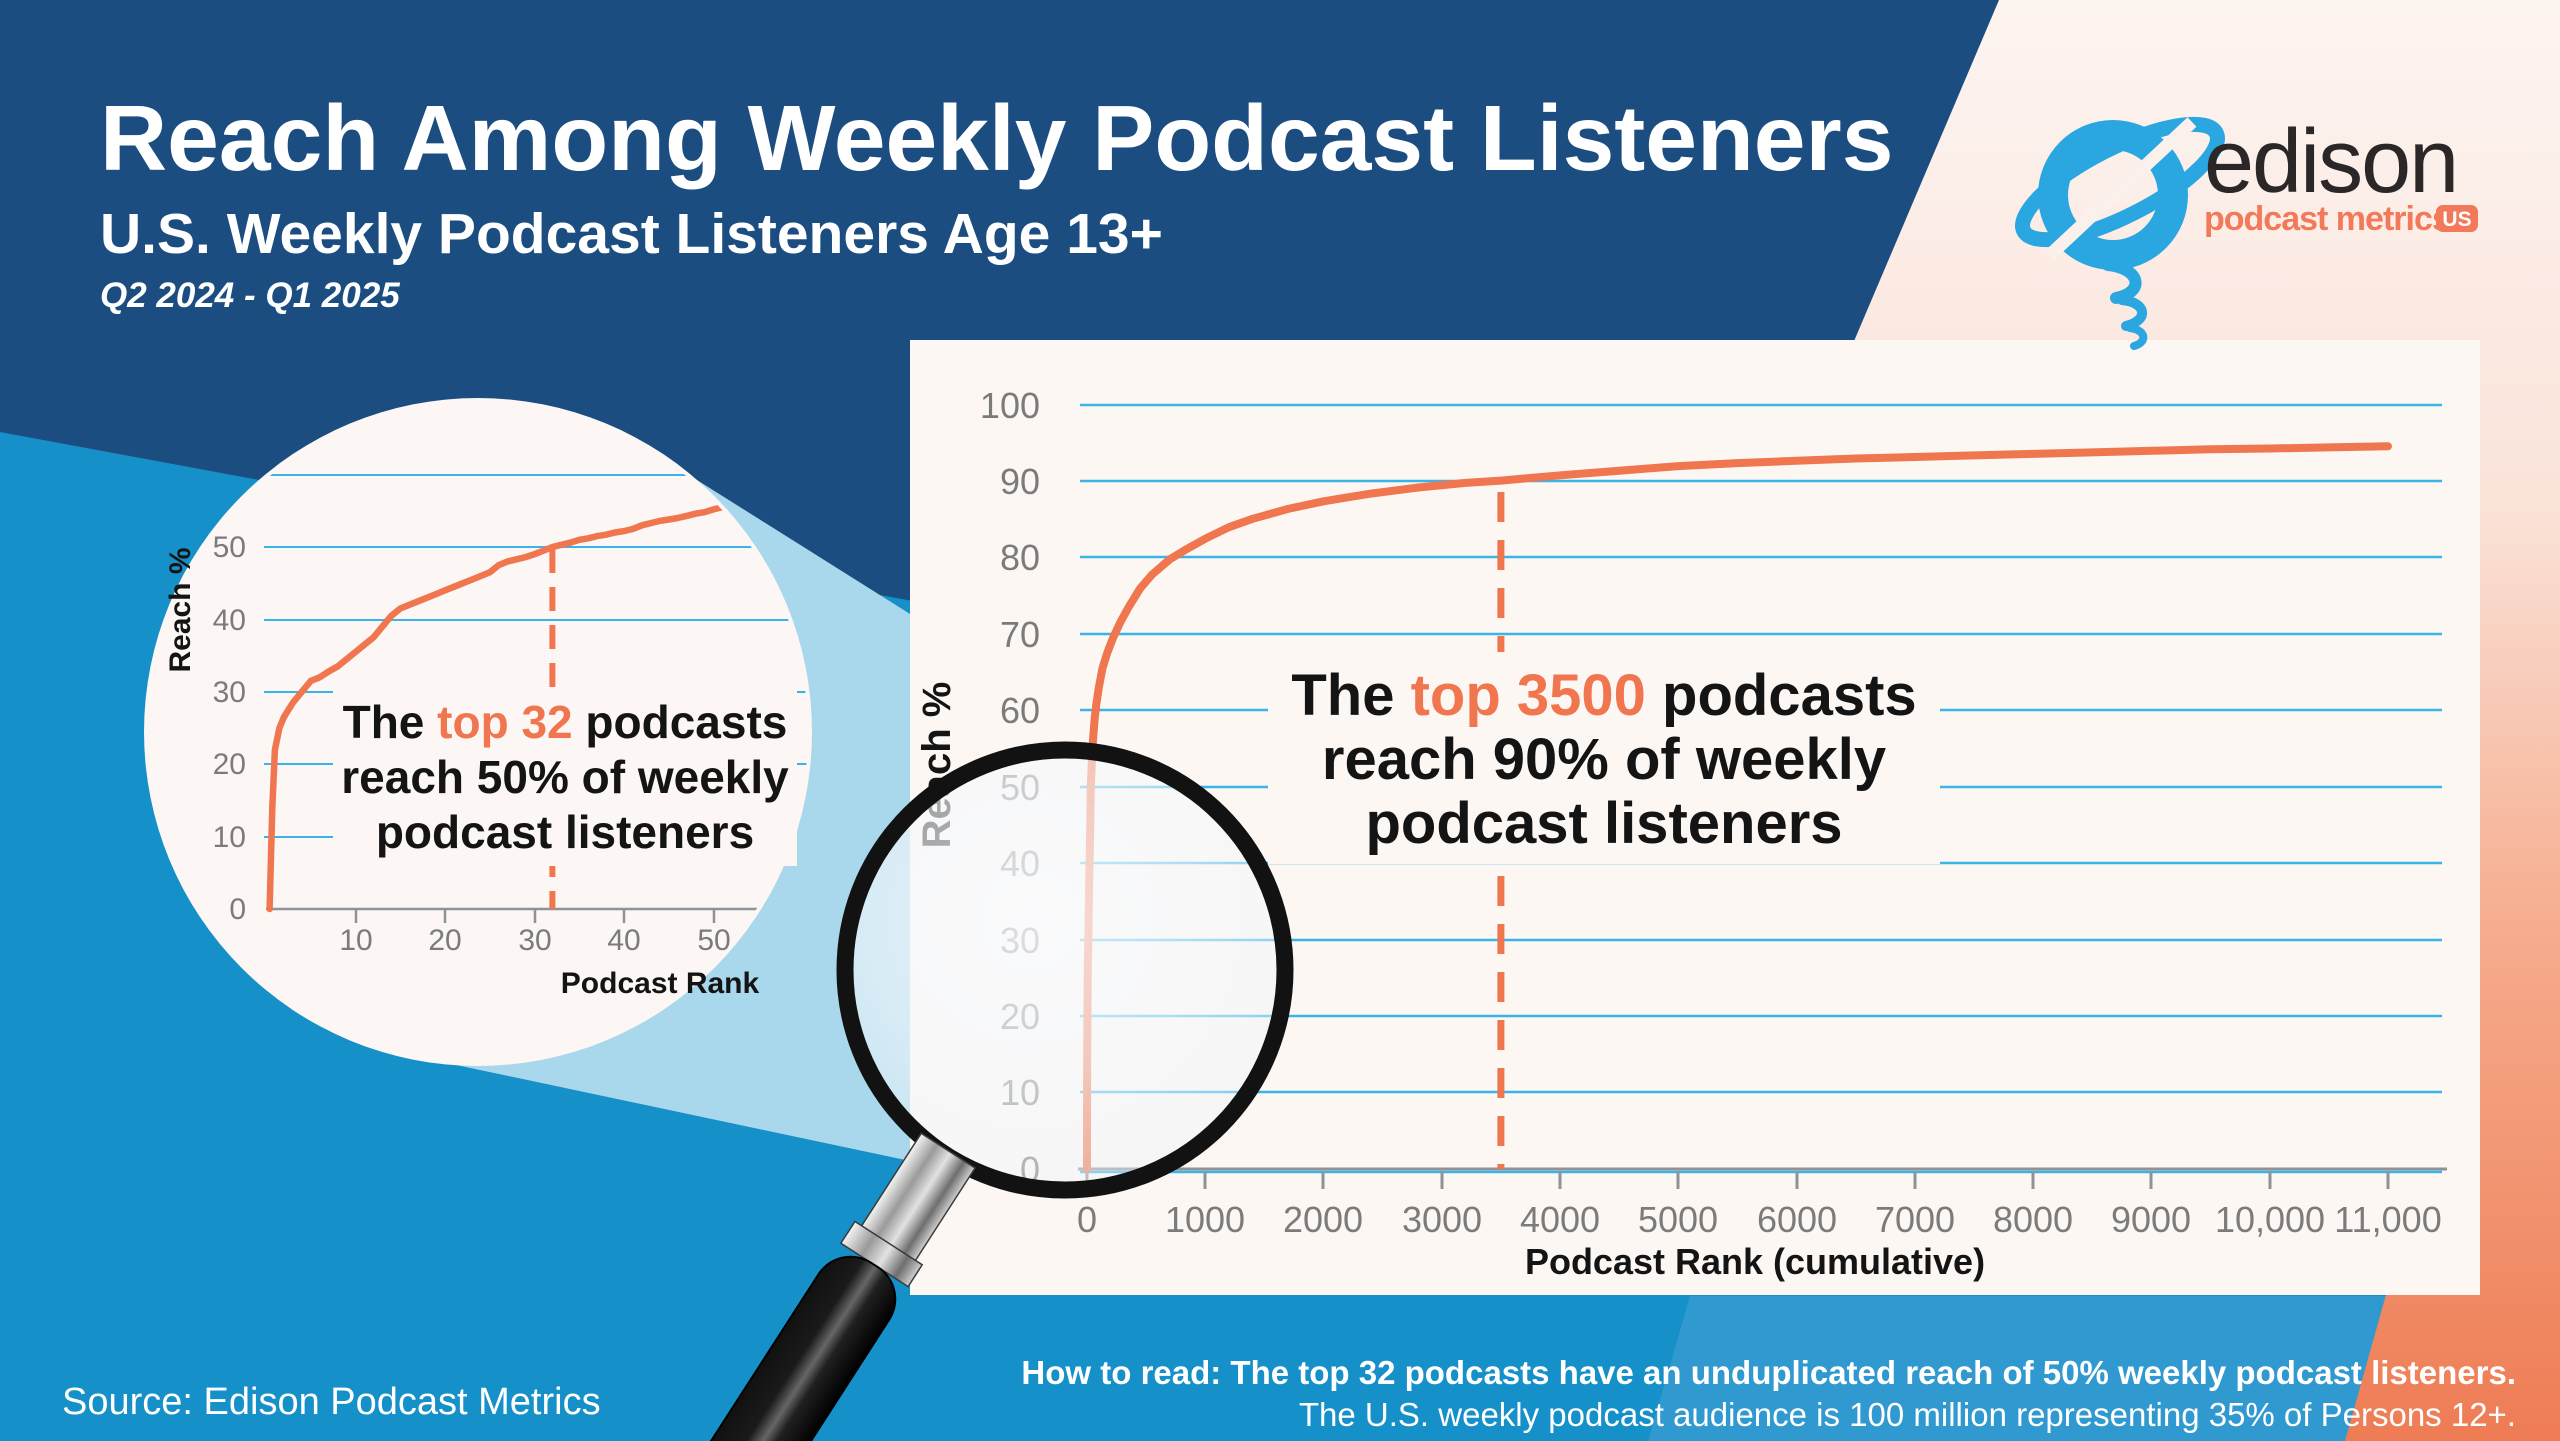  I want to click on inset-y-axis-title: Reach %, so click(180, 609).